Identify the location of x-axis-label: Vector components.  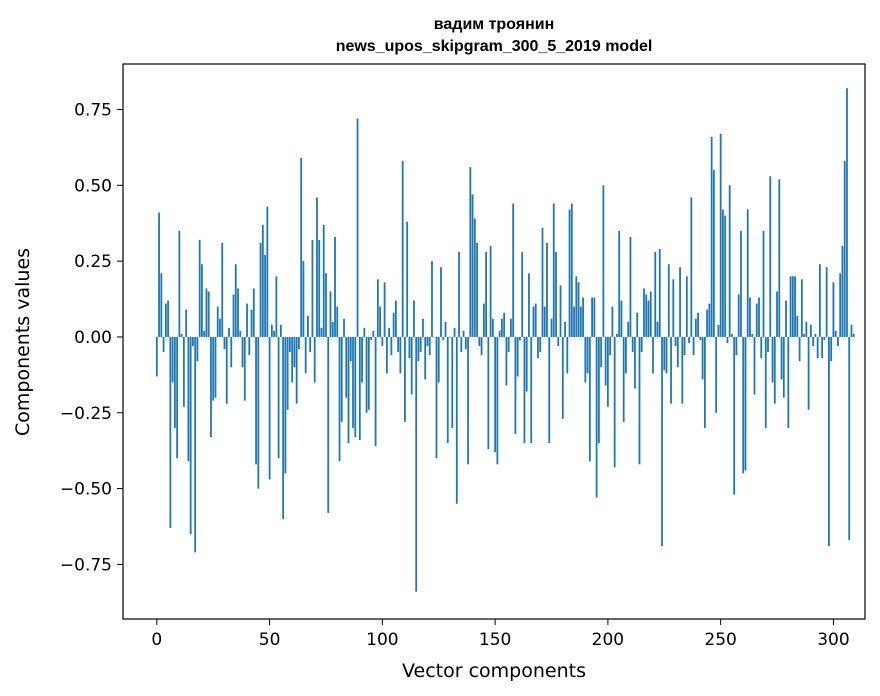
(494, 671).